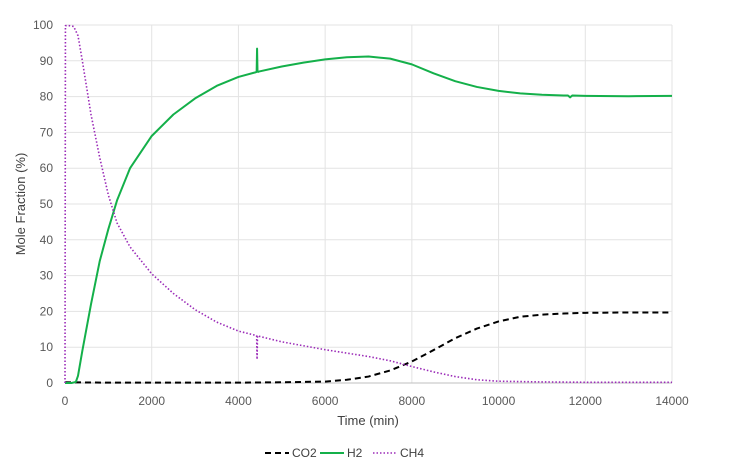 The image size is (732, 470). What do you see at coordinates (368, 420) in the screenshot?
I see `x-axis-title: Time (min)` at bounding box center [368, 420].